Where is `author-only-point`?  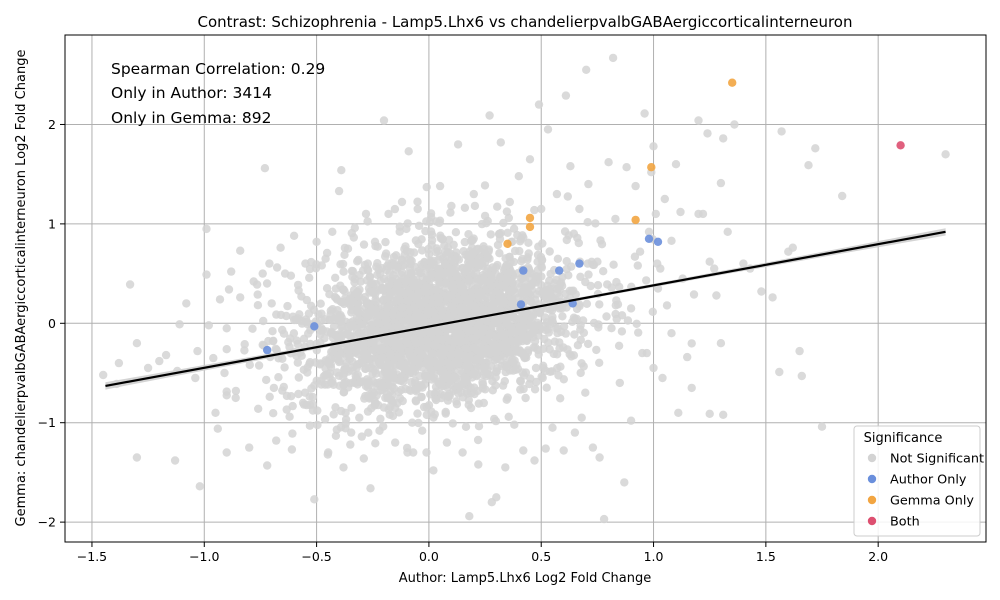
author-only-point is located at coordinates (649, 238).